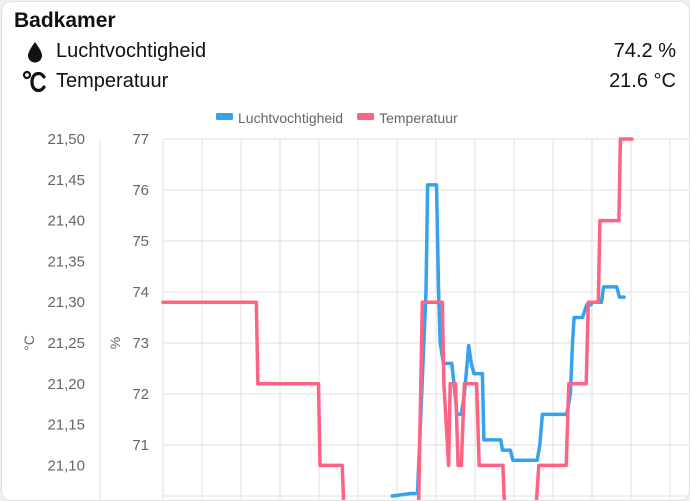 This screenshot has height=501, width=690. Describe the element at coordinates (66, 425) in the screenshot. I see `temperature-tick-label: 21,15` at that location.